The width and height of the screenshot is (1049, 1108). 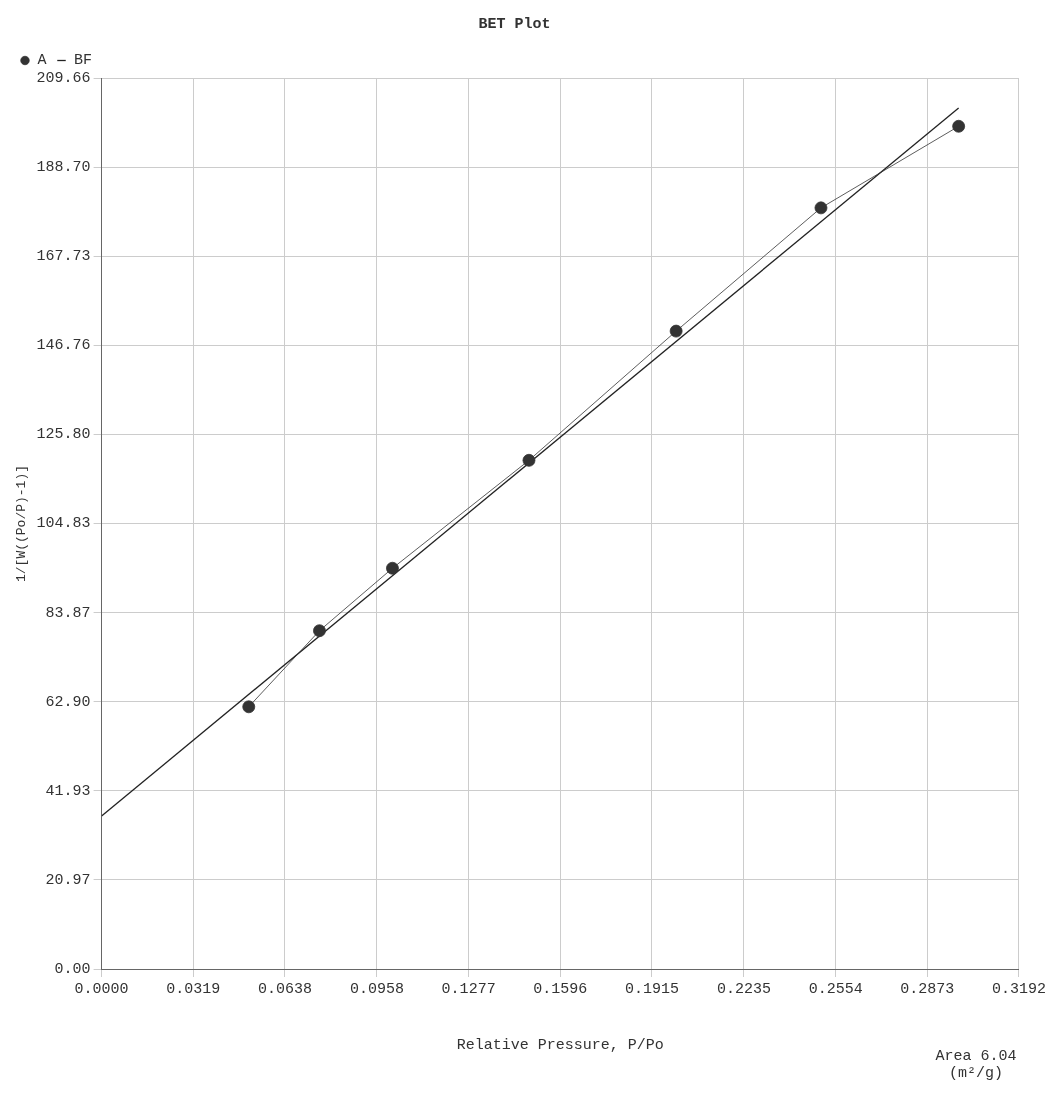 I want to click on x-tick-label: 0.3192, so click(x=1018, y=989).